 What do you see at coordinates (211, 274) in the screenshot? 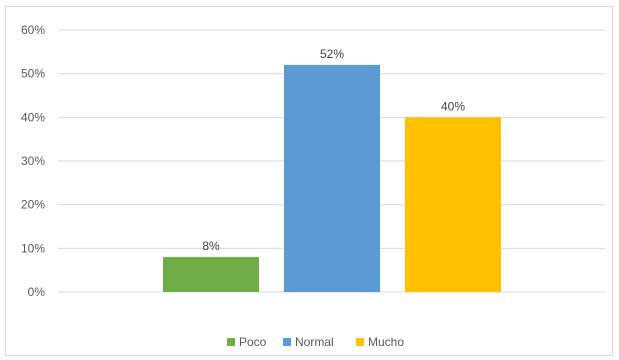
I see `bar-poco` at bounding box center [211, 274].